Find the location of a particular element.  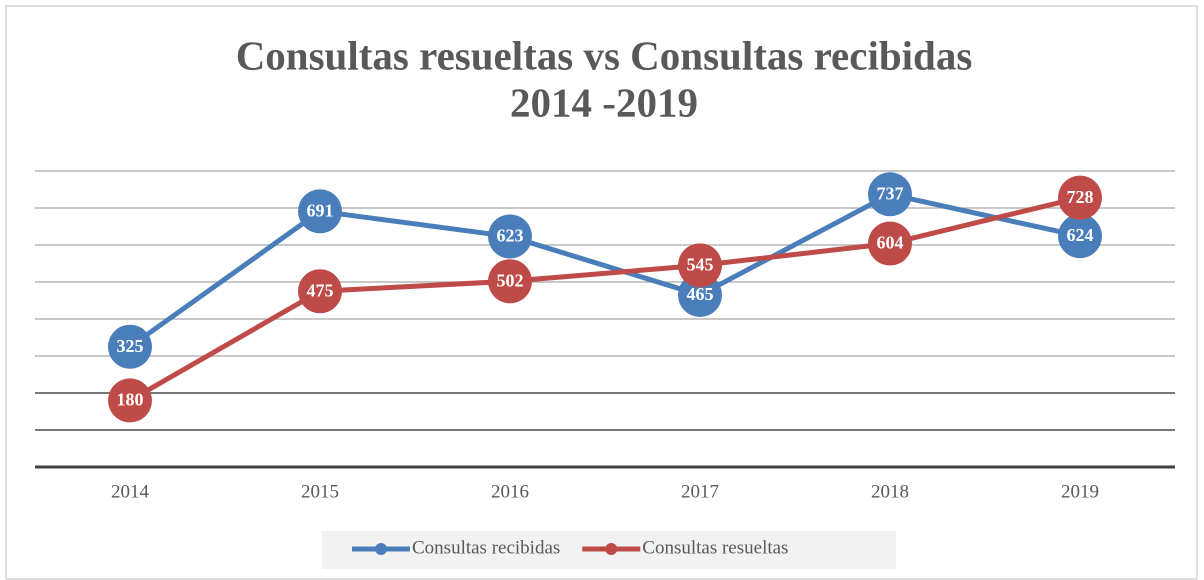

x-tick-label: 2016 is located at coordinates (510, 491).